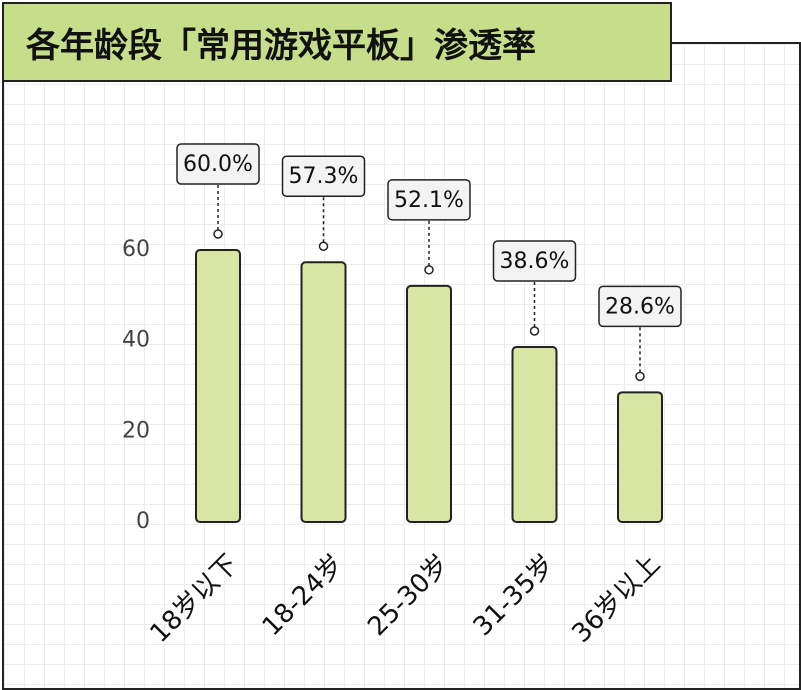  I want to click on value-label: 28.6%, so click(640, 306).